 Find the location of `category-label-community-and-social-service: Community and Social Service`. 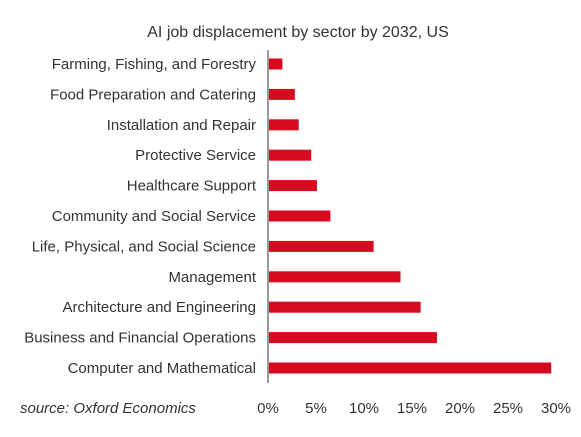

category-label-community-and-social-service: Community and Social Service is located at coordinates (154, 216).